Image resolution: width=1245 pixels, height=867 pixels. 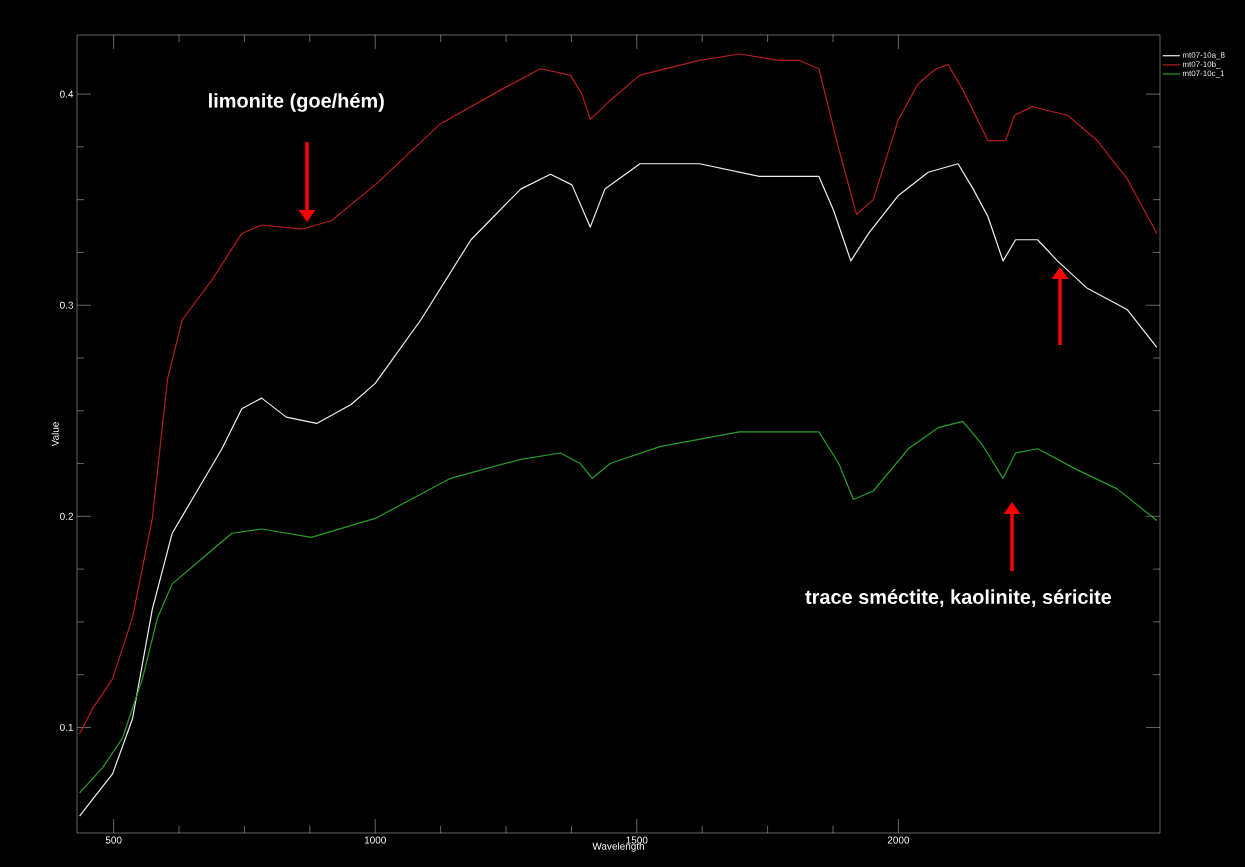 What do you see at coordinates (66, 516) in the screenshot?
I see `y-tick-label: 0.2` at bounding box center [66, 516].